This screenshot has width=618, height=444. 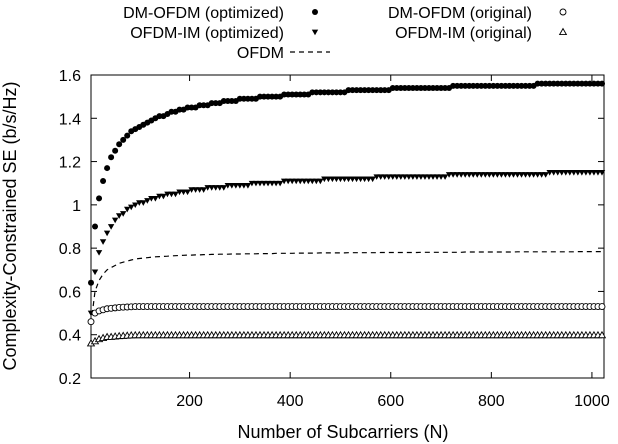 I want to click on y-axis-label: Complexity-Constrained SE (b/s/Hz), so click(x=10, y=225).